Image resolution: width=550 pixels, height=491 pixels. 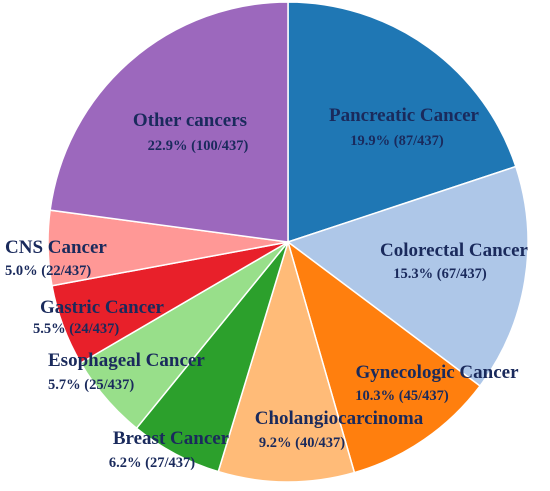 I want to click on slice-label-colorectal-cancer: Colorectal Cancer, so click(x=454, y=250).